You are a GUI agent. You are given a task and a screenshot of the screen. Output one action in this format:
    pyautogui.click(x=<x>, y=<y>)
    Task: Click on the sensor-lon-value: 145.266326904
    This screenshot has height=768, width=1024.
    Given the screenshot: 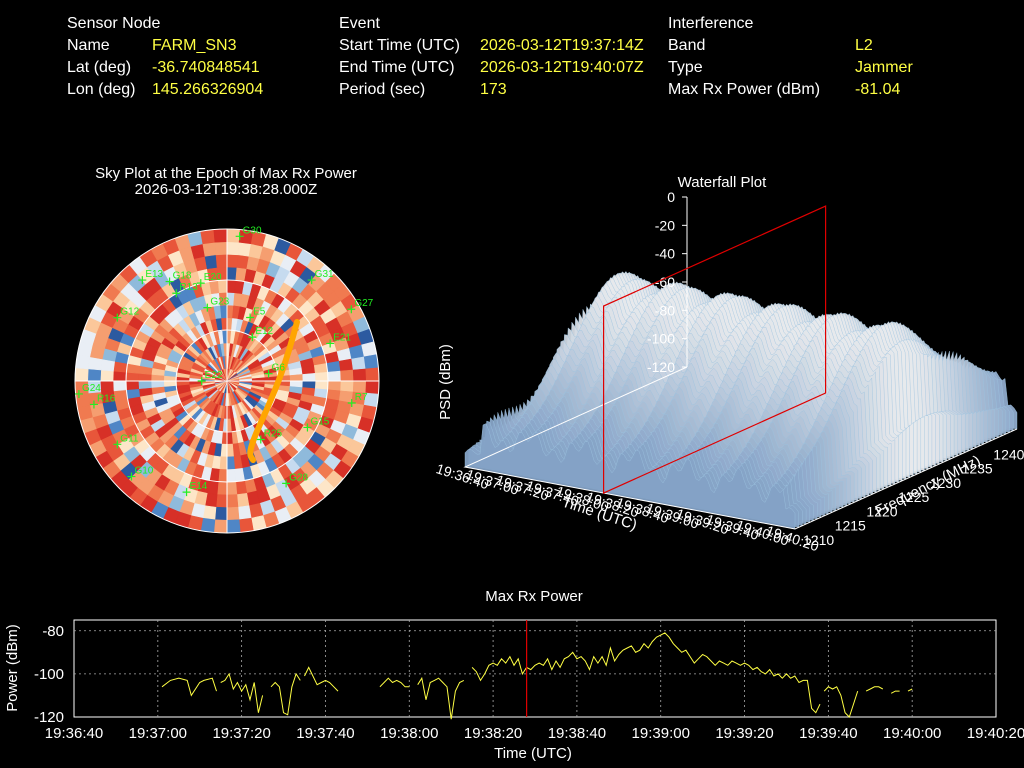 What is the action you would take?
    pyautogui.click(x=208, y=89)
    